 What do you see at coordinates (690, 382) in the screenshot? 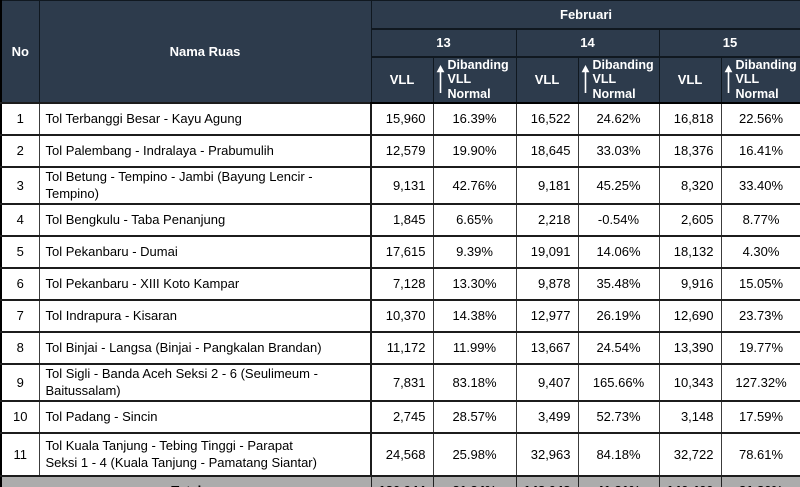
I see `vll-value: 10,343` at bounding box center [690, 382].